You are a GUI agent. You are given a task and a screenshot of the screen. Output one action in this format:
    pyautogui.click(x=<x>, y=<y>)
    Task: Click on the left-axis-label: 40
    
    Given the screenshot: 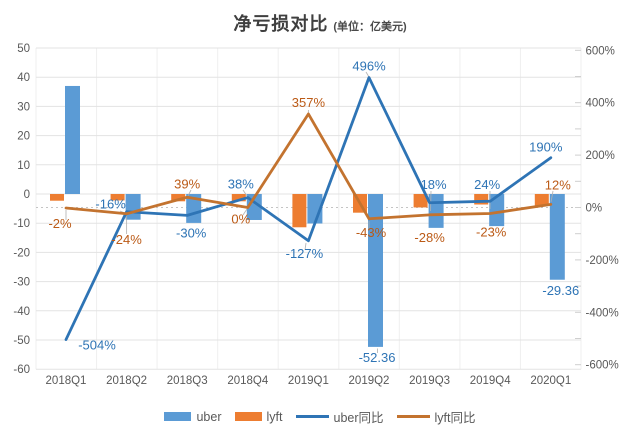 What is the action you would take?
    pyautogui.click(x=23, y=78)
    